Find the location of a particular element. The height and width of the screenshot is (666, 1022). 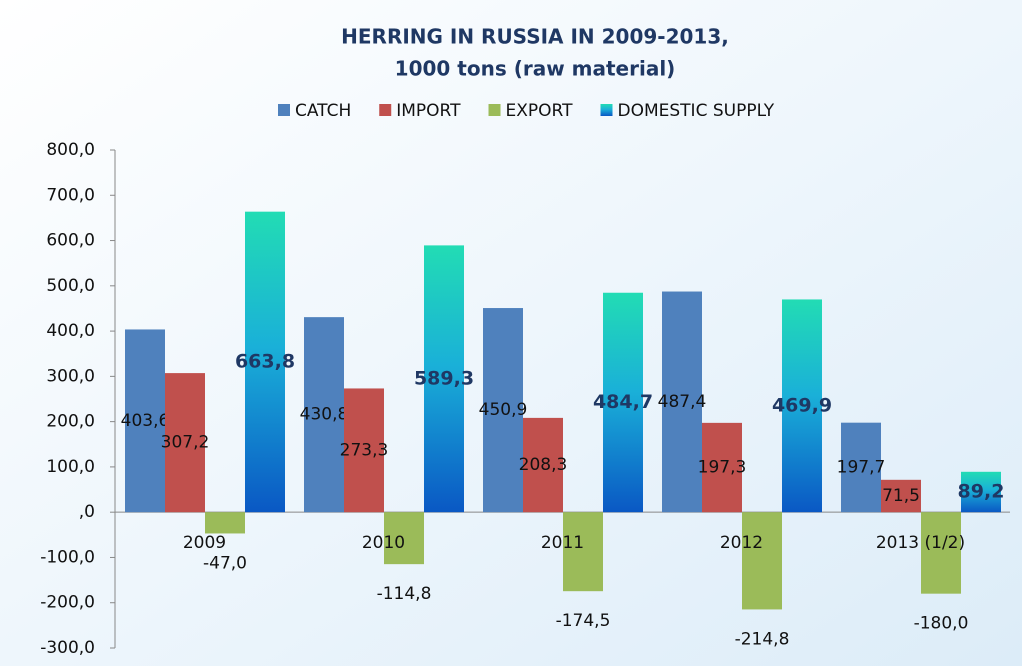

chart-title: 1000 tons (raw material) is located at coordinates (535, 69).